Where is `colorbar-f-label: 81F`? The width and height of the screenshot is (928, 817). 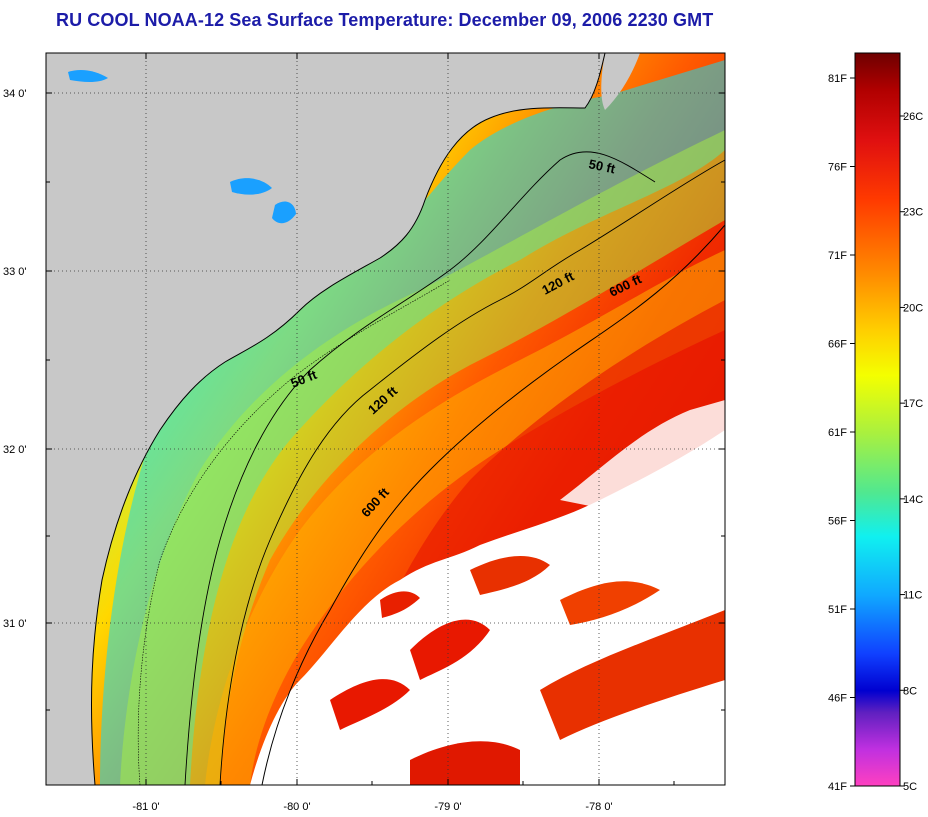 colorbar-f-label: 81F is located at coordinates (837, 79).